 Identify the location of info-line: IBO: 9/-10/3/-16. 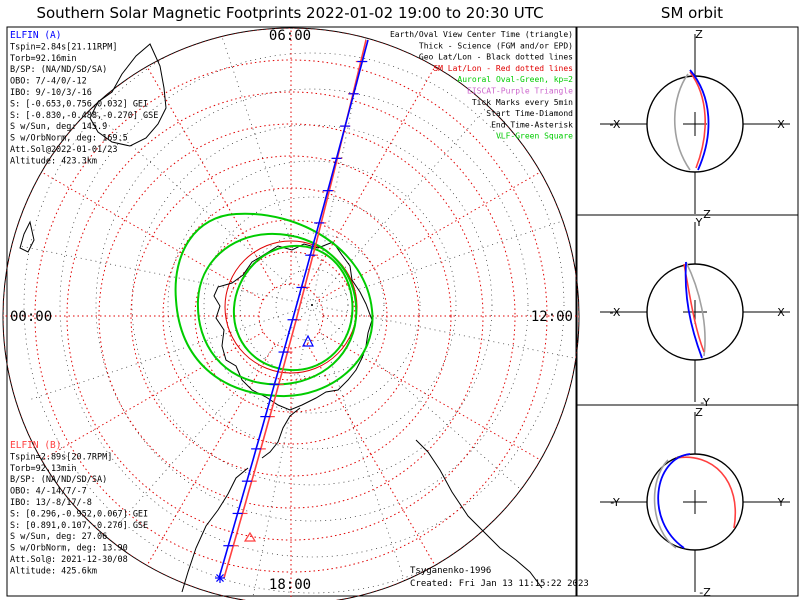
(51, 93).